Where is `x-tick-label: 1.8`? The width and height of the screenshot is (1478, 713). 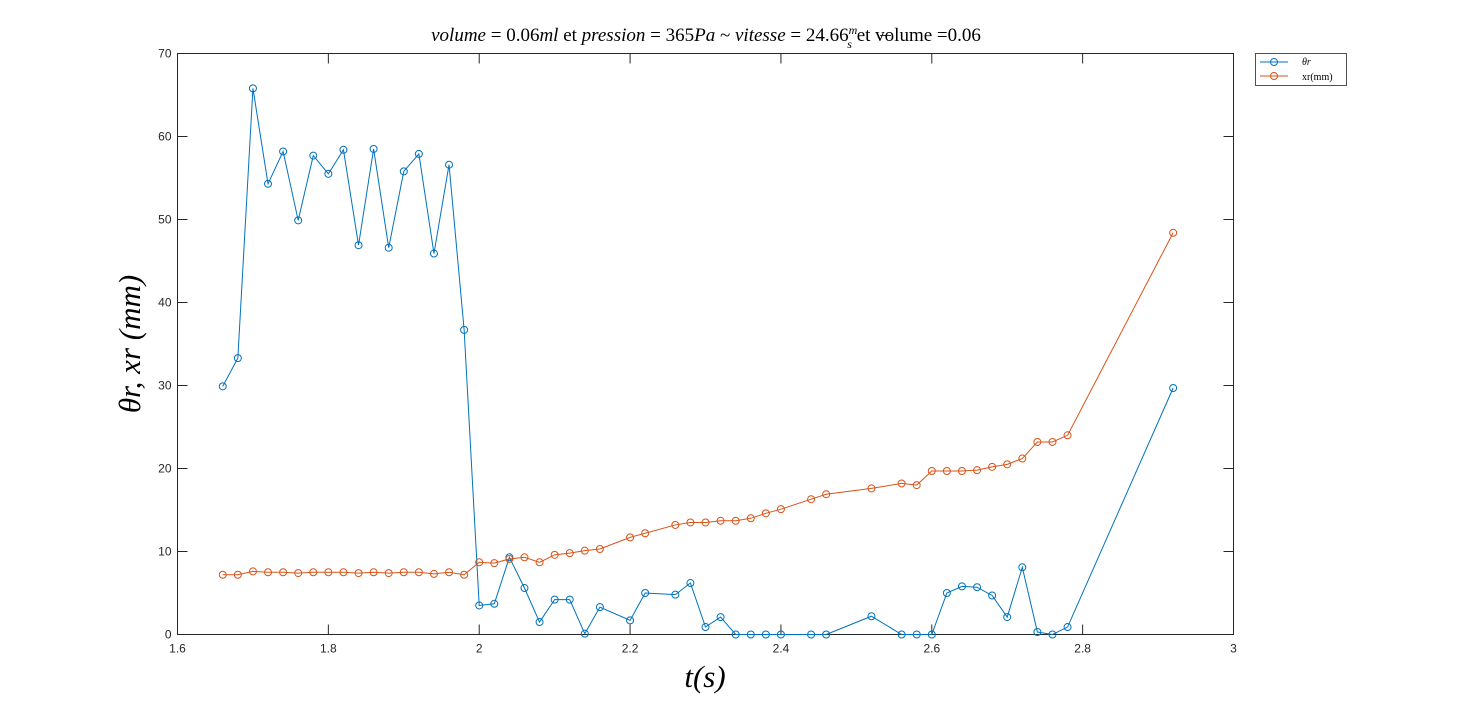 x-tick-label: 1.8 is located at coordinates (328, 649).